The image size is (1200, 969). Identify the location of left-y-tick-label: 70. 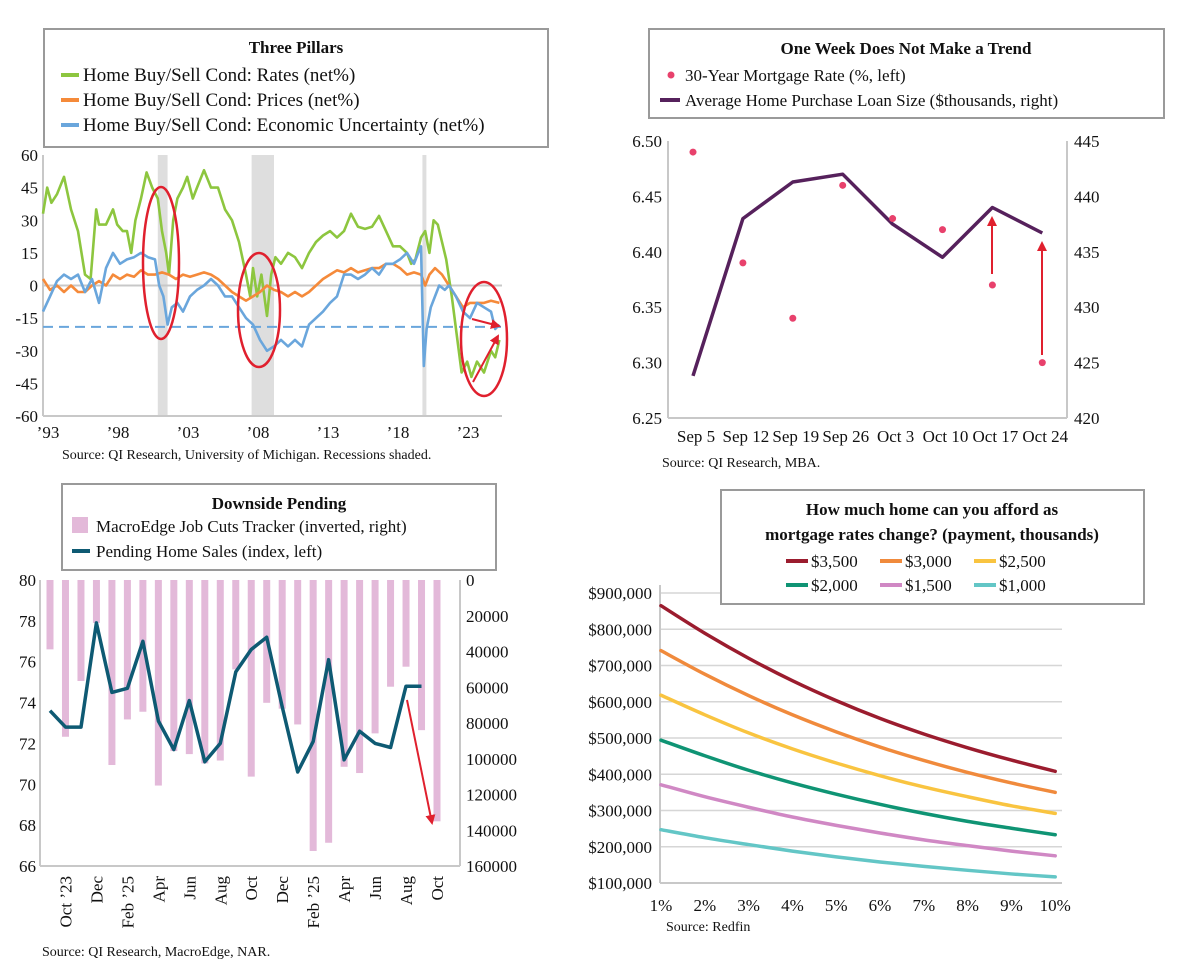
(27, 784).